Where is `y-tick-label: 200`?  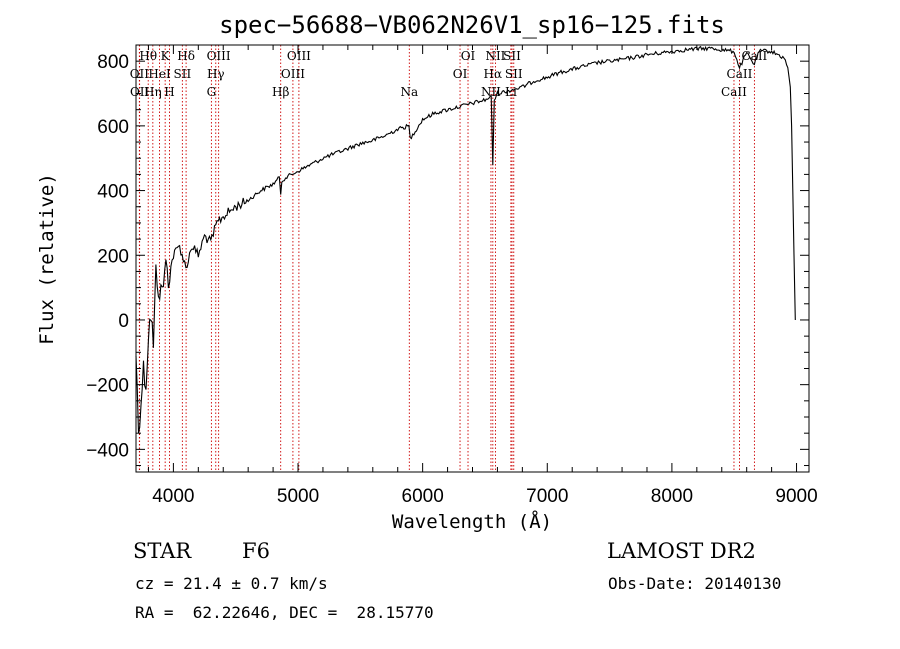 y-tick-label: 200 is located at coordinates (113, 256).